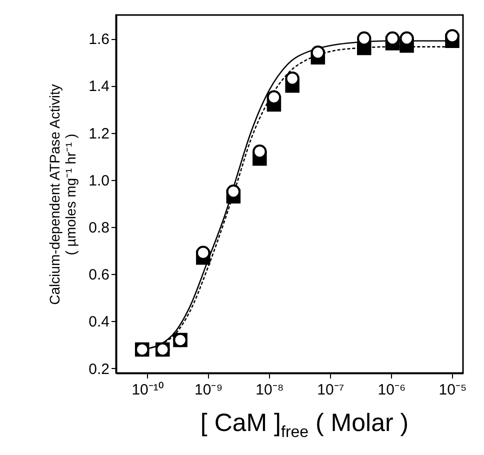 The width and height of the screenshot is (484, 455). I want to click on x-tick-label: 10⁻⁵, so click(452, 390).